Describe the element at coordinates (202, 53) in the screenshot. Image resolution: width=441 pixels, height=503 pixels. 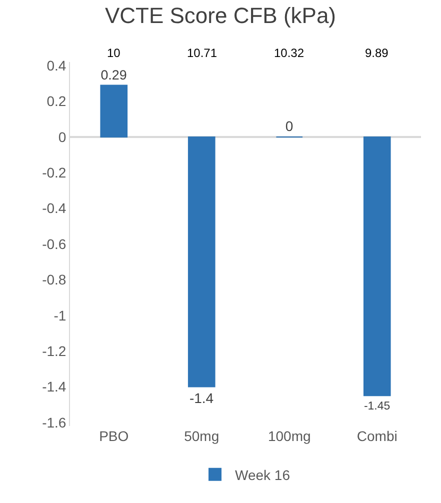
I see `text: 10.71` at that location.